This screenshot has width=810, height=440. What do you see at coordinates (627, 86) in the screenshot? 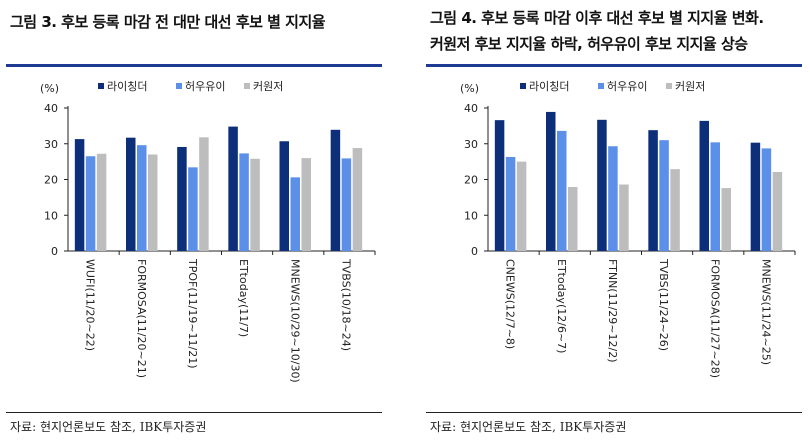
I see `fig4-legend-label-1: 허우유이` at bounding box center [627, 86].